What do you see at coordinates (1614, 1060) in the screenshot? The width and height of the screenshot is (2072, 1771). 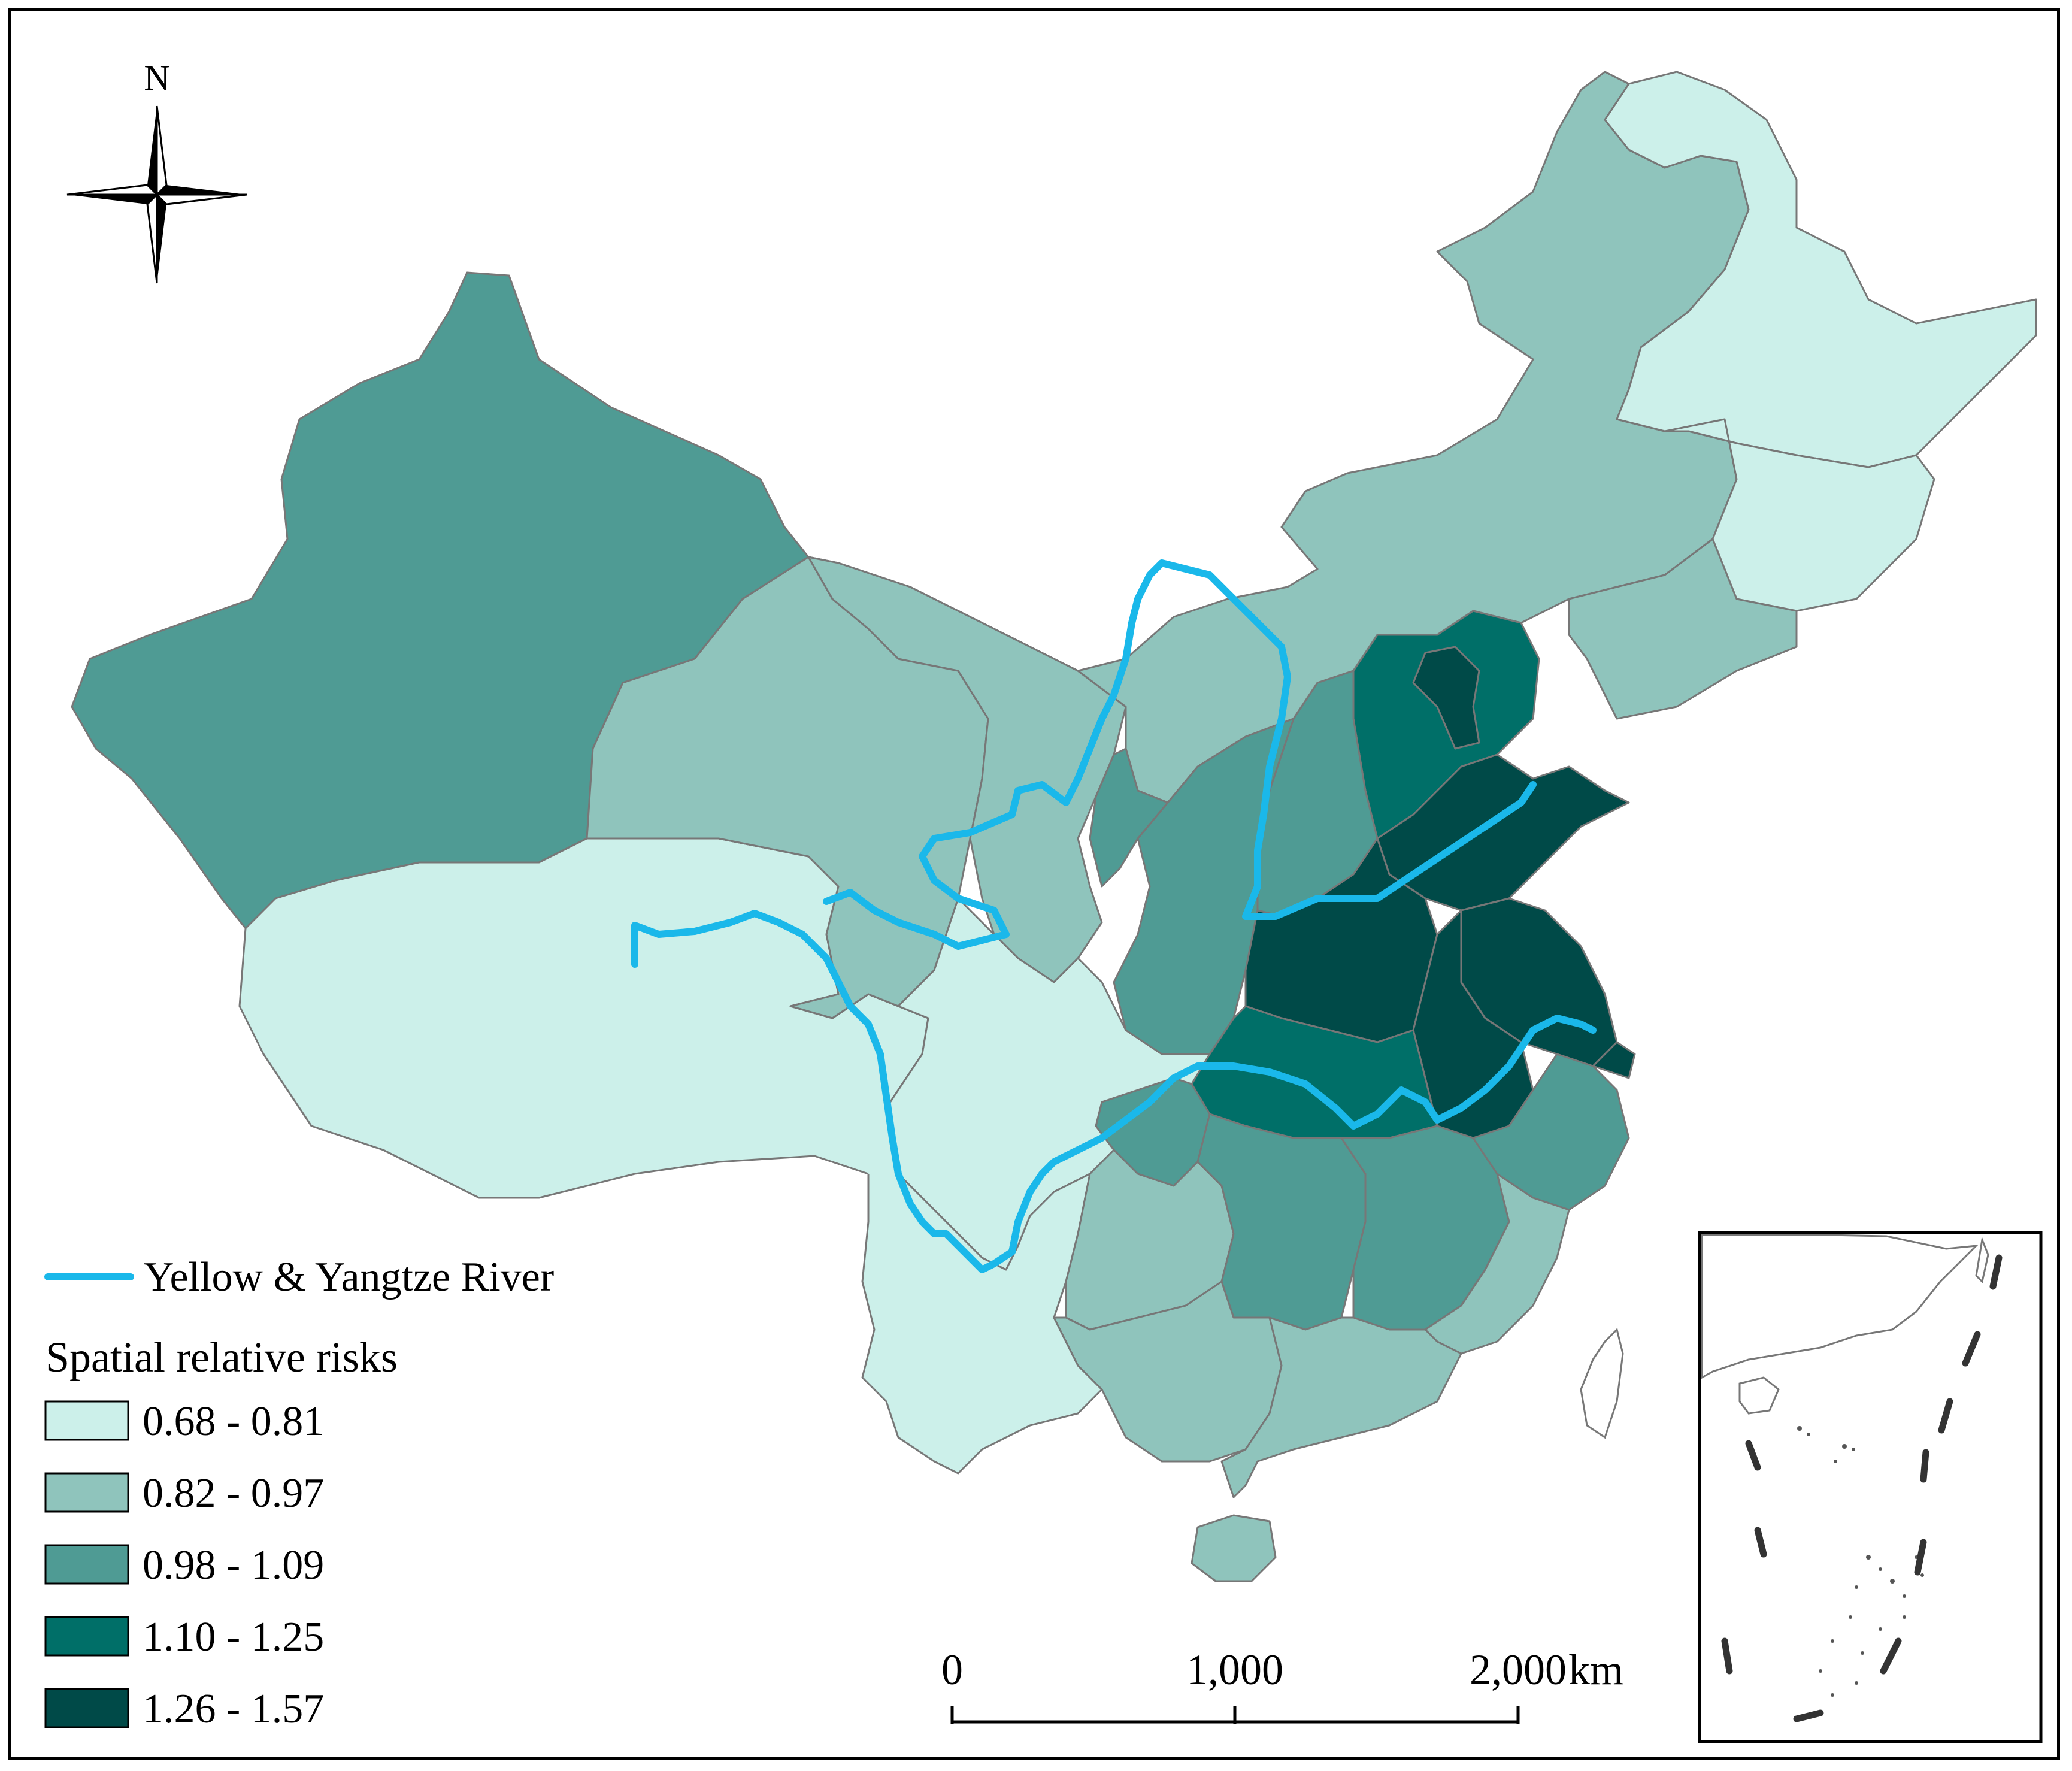 I see `province-shanghai` at bounding box center [1614, 1060].